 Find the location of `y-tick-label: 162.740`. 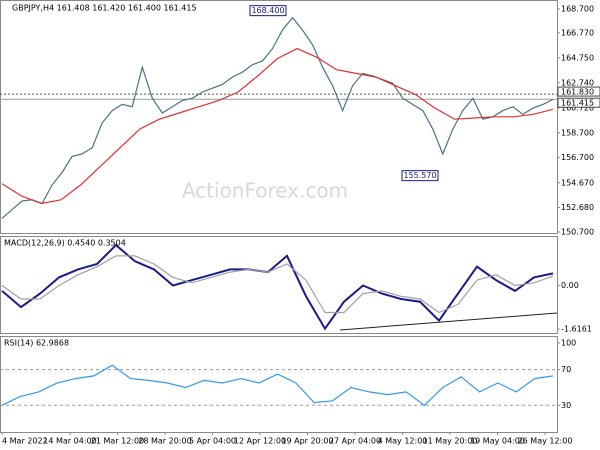

y-tick-label: 162.740 is located at coordinates (577, 82).